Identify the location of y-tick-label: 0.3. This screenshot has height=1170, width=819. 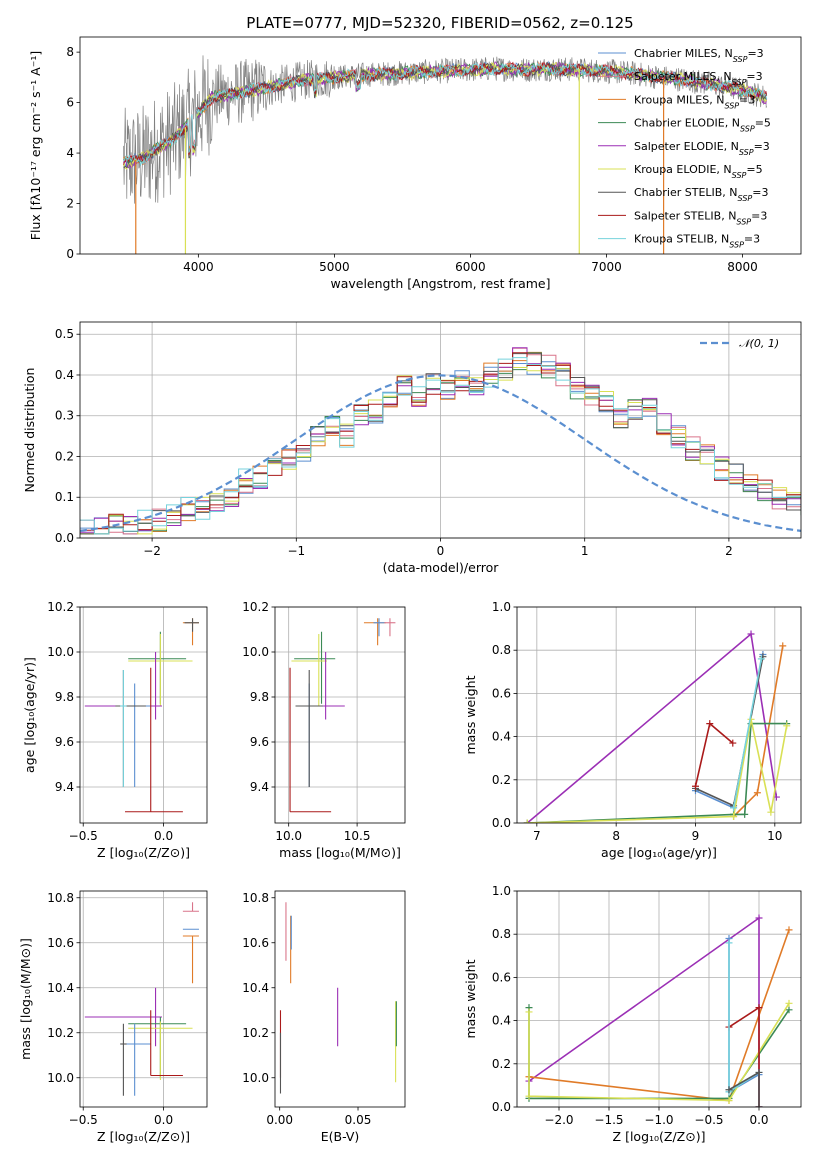
(64, 416).